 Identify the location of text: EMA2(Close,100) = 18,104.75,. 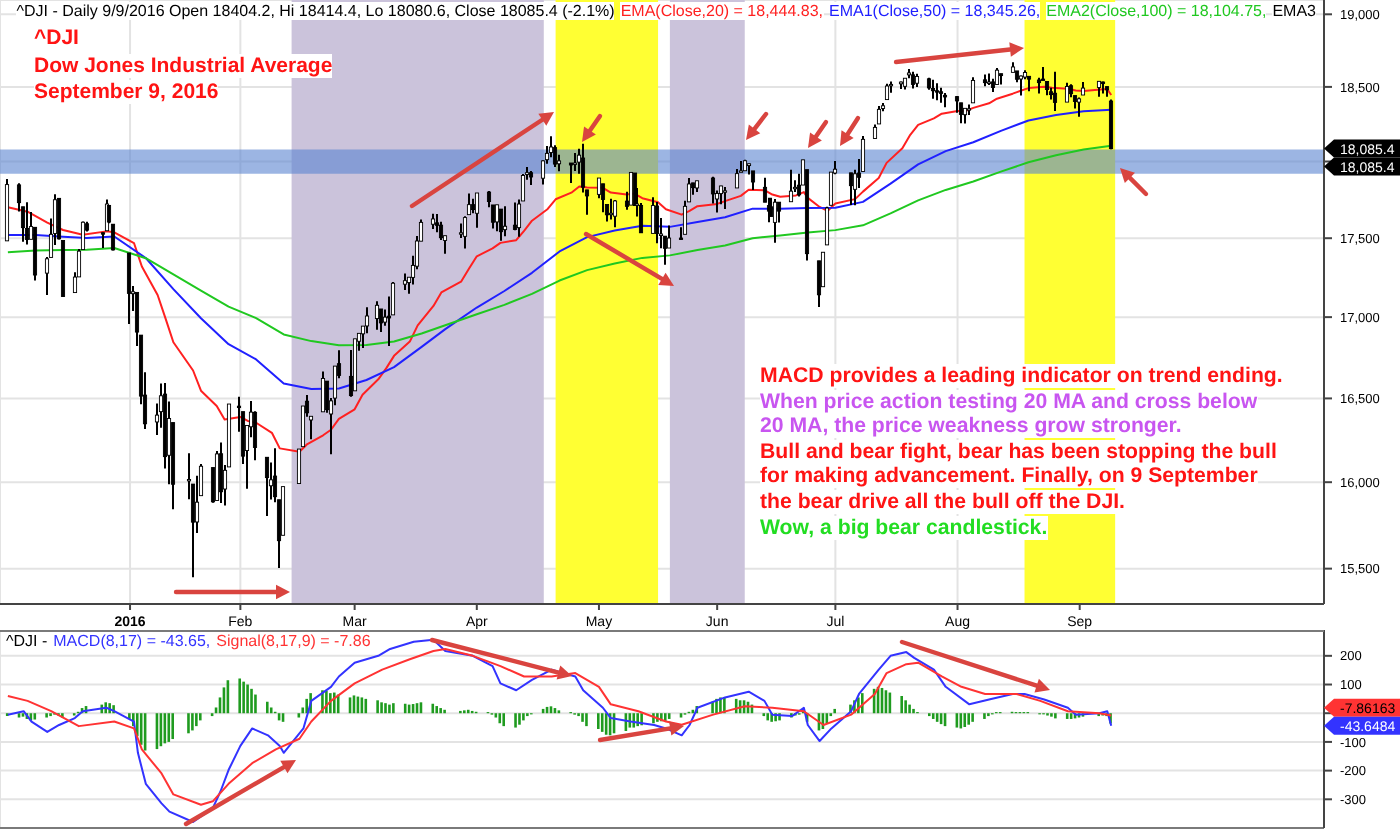
(1156, 11).